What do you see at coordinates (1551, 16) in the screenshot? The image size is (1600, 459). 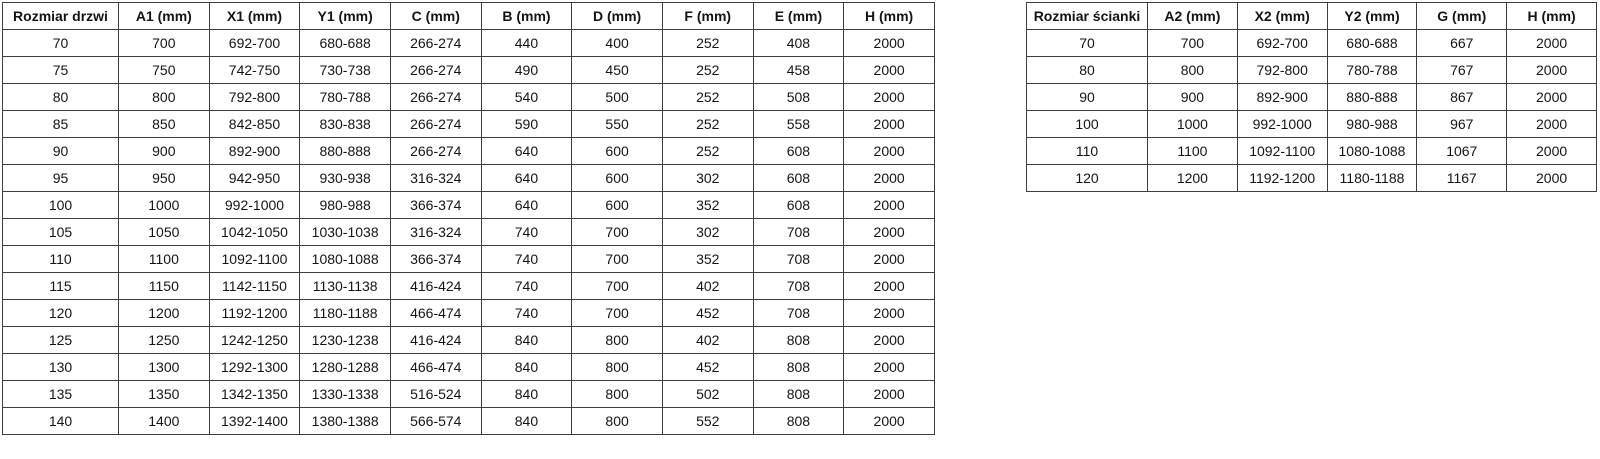 I see `column-header: H (mm)` at bounding box center [1551, 16].